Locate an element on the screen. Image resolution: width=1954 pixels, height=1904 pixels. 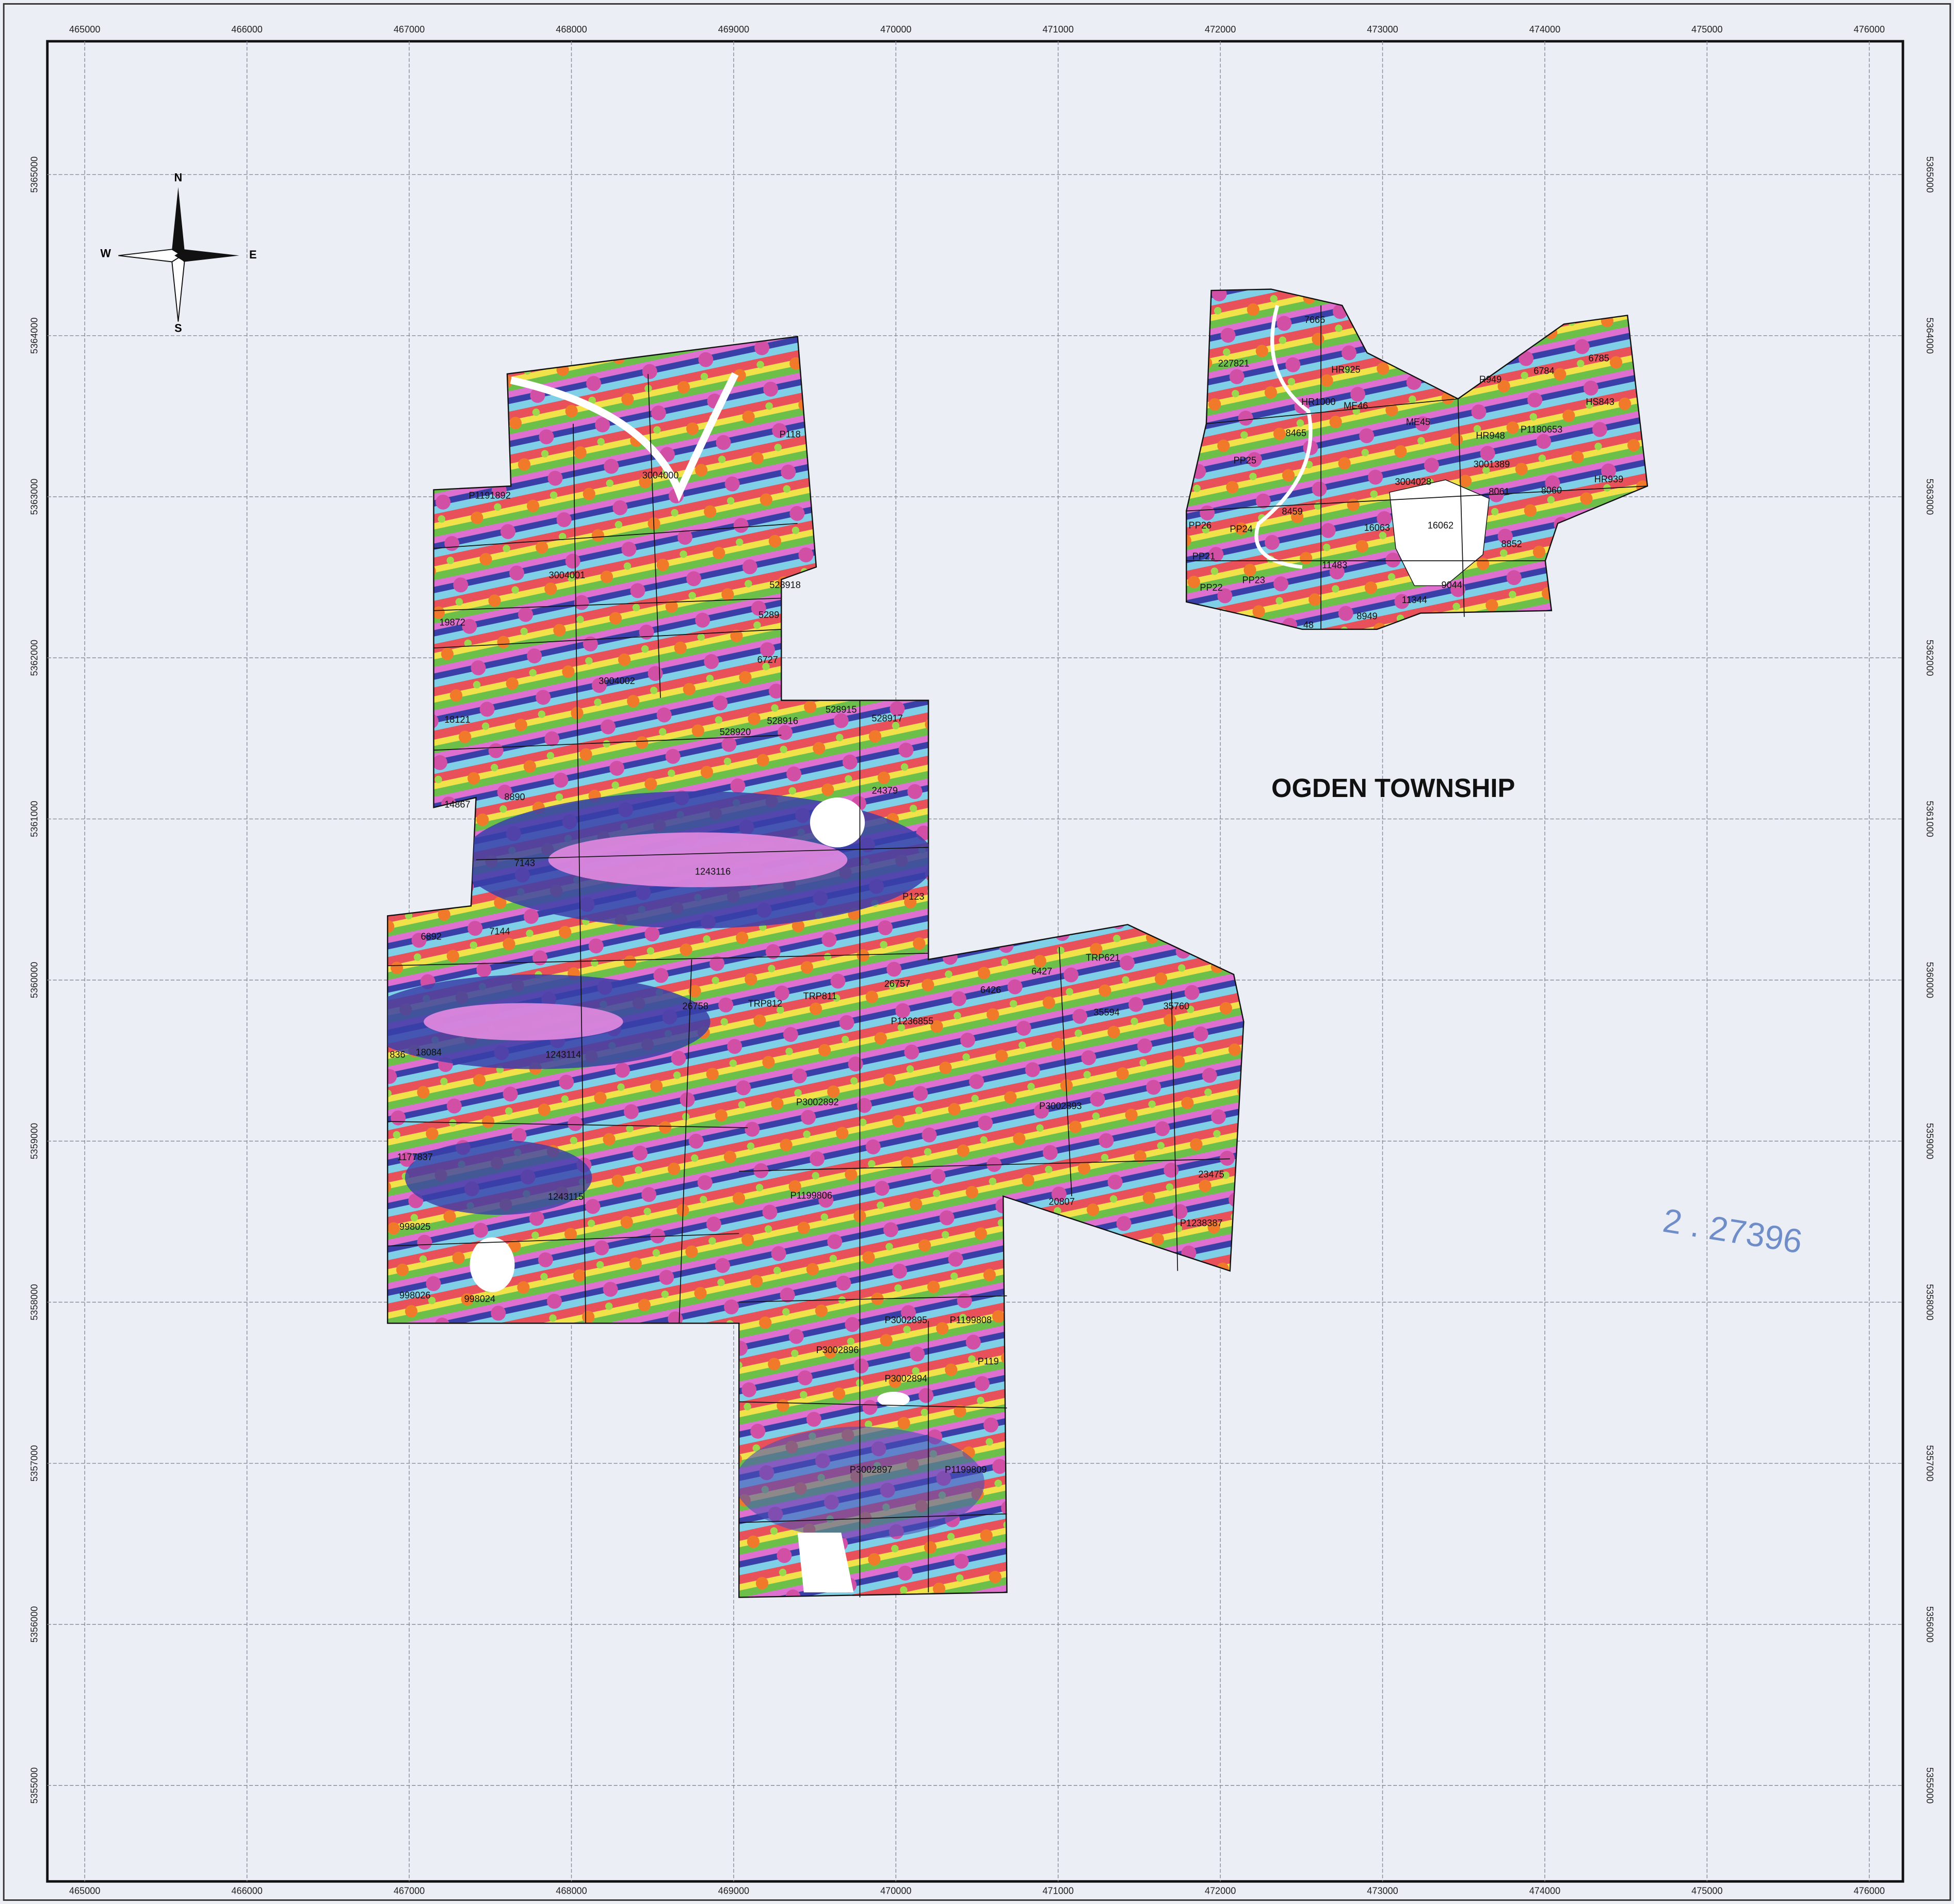
x-tick-label: 469000 is located at coordinates (734, 1890).